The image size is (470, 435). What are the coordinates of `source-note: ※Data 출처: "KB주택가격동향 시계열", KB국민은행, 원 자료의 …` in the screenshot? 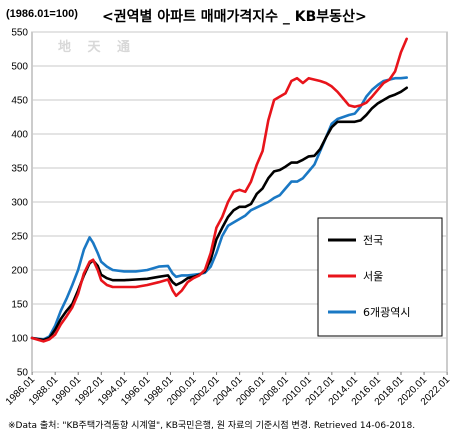 It's located at (212, 426).